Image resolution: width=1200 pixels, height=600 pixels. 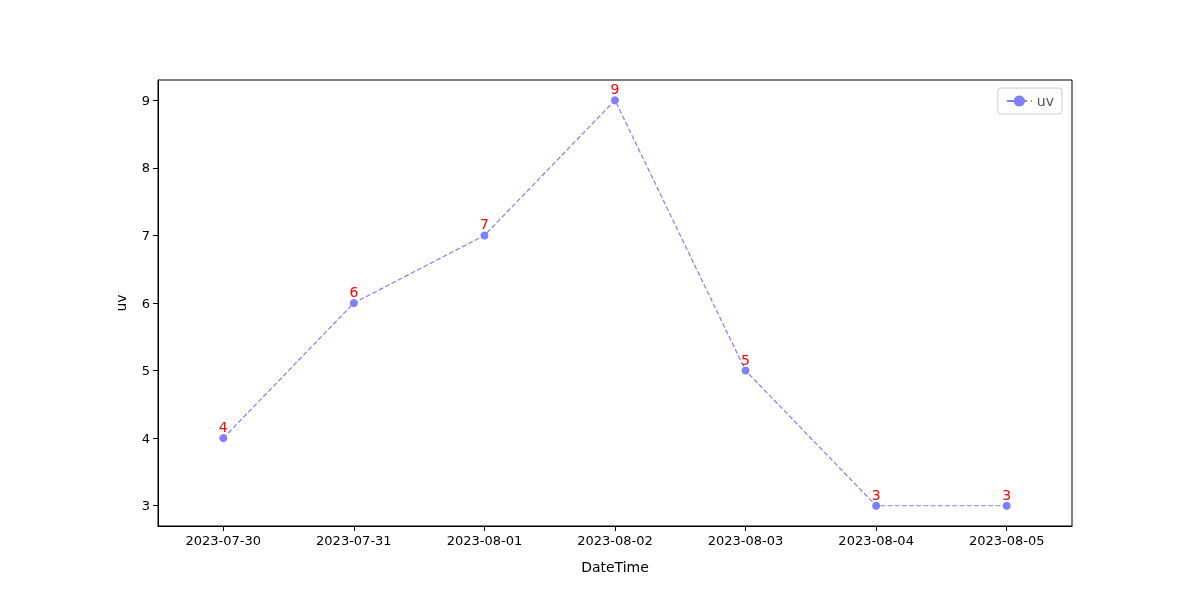 I want to click on x-tick-label: 2023-07-30, so click(x=223, y=540).